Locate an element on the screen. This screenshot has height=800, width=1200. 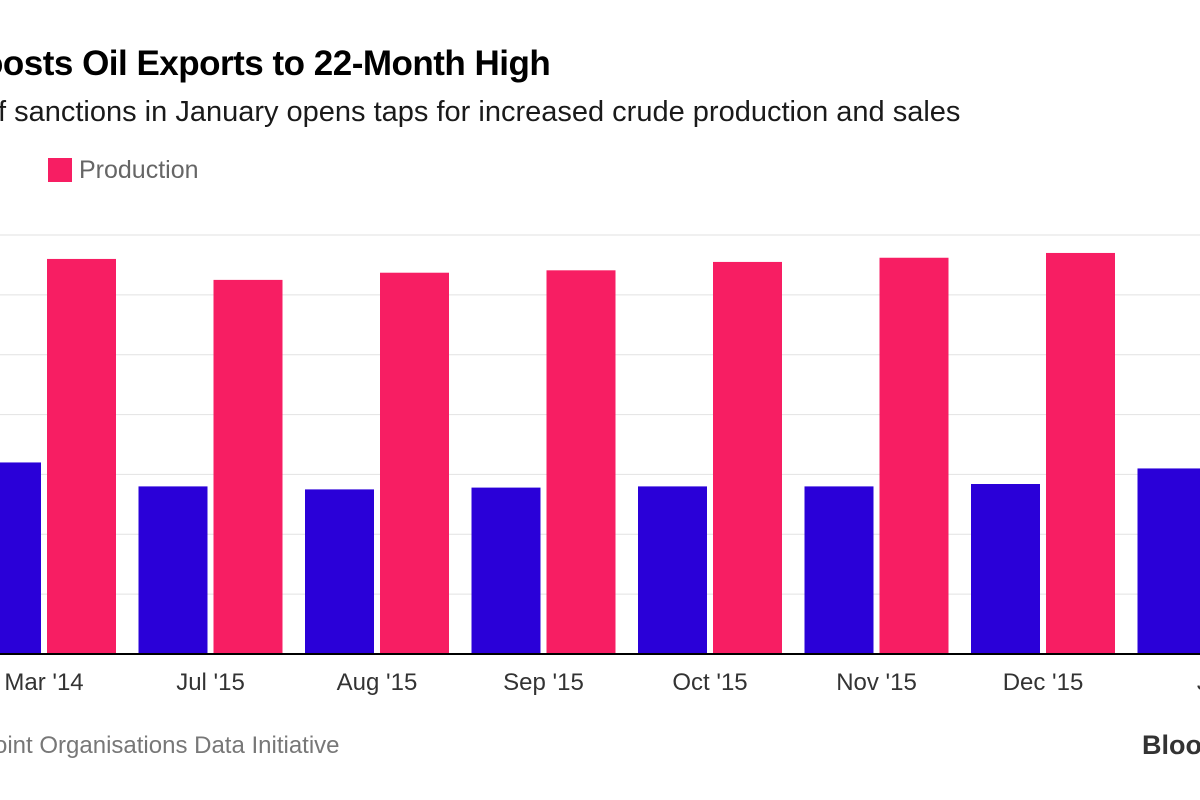
x-tick-label: Sep '15 is located at coordinates (543, 682).